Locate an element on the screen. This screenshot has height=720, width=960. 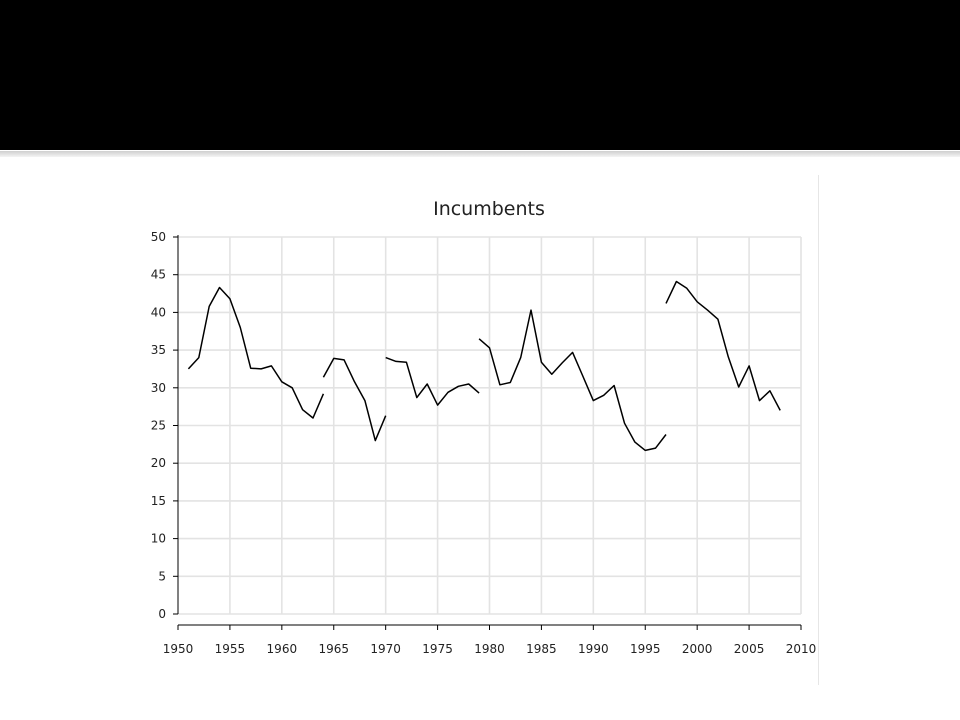
x-tick-label-1970: 1970 is located at coordinates (385, 649).